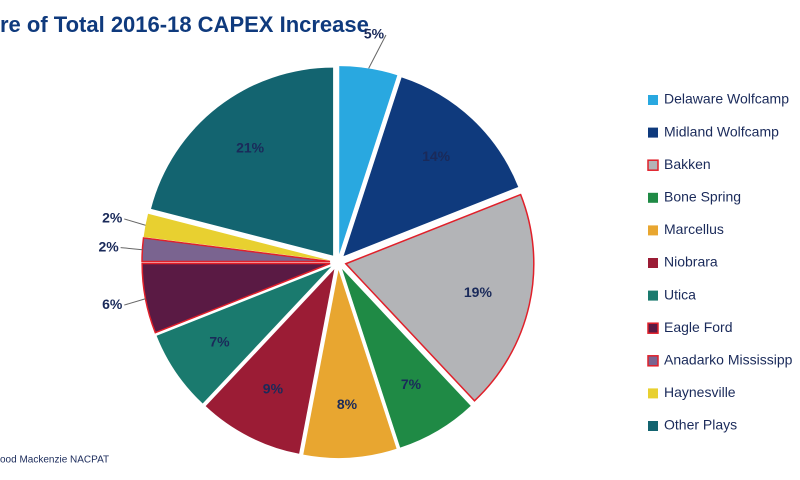 The image size is (800, 480). What do you see at coordinates (273, 388) in the screenshot?
I see `data-label: 9%` at bounding box center [273, 388].